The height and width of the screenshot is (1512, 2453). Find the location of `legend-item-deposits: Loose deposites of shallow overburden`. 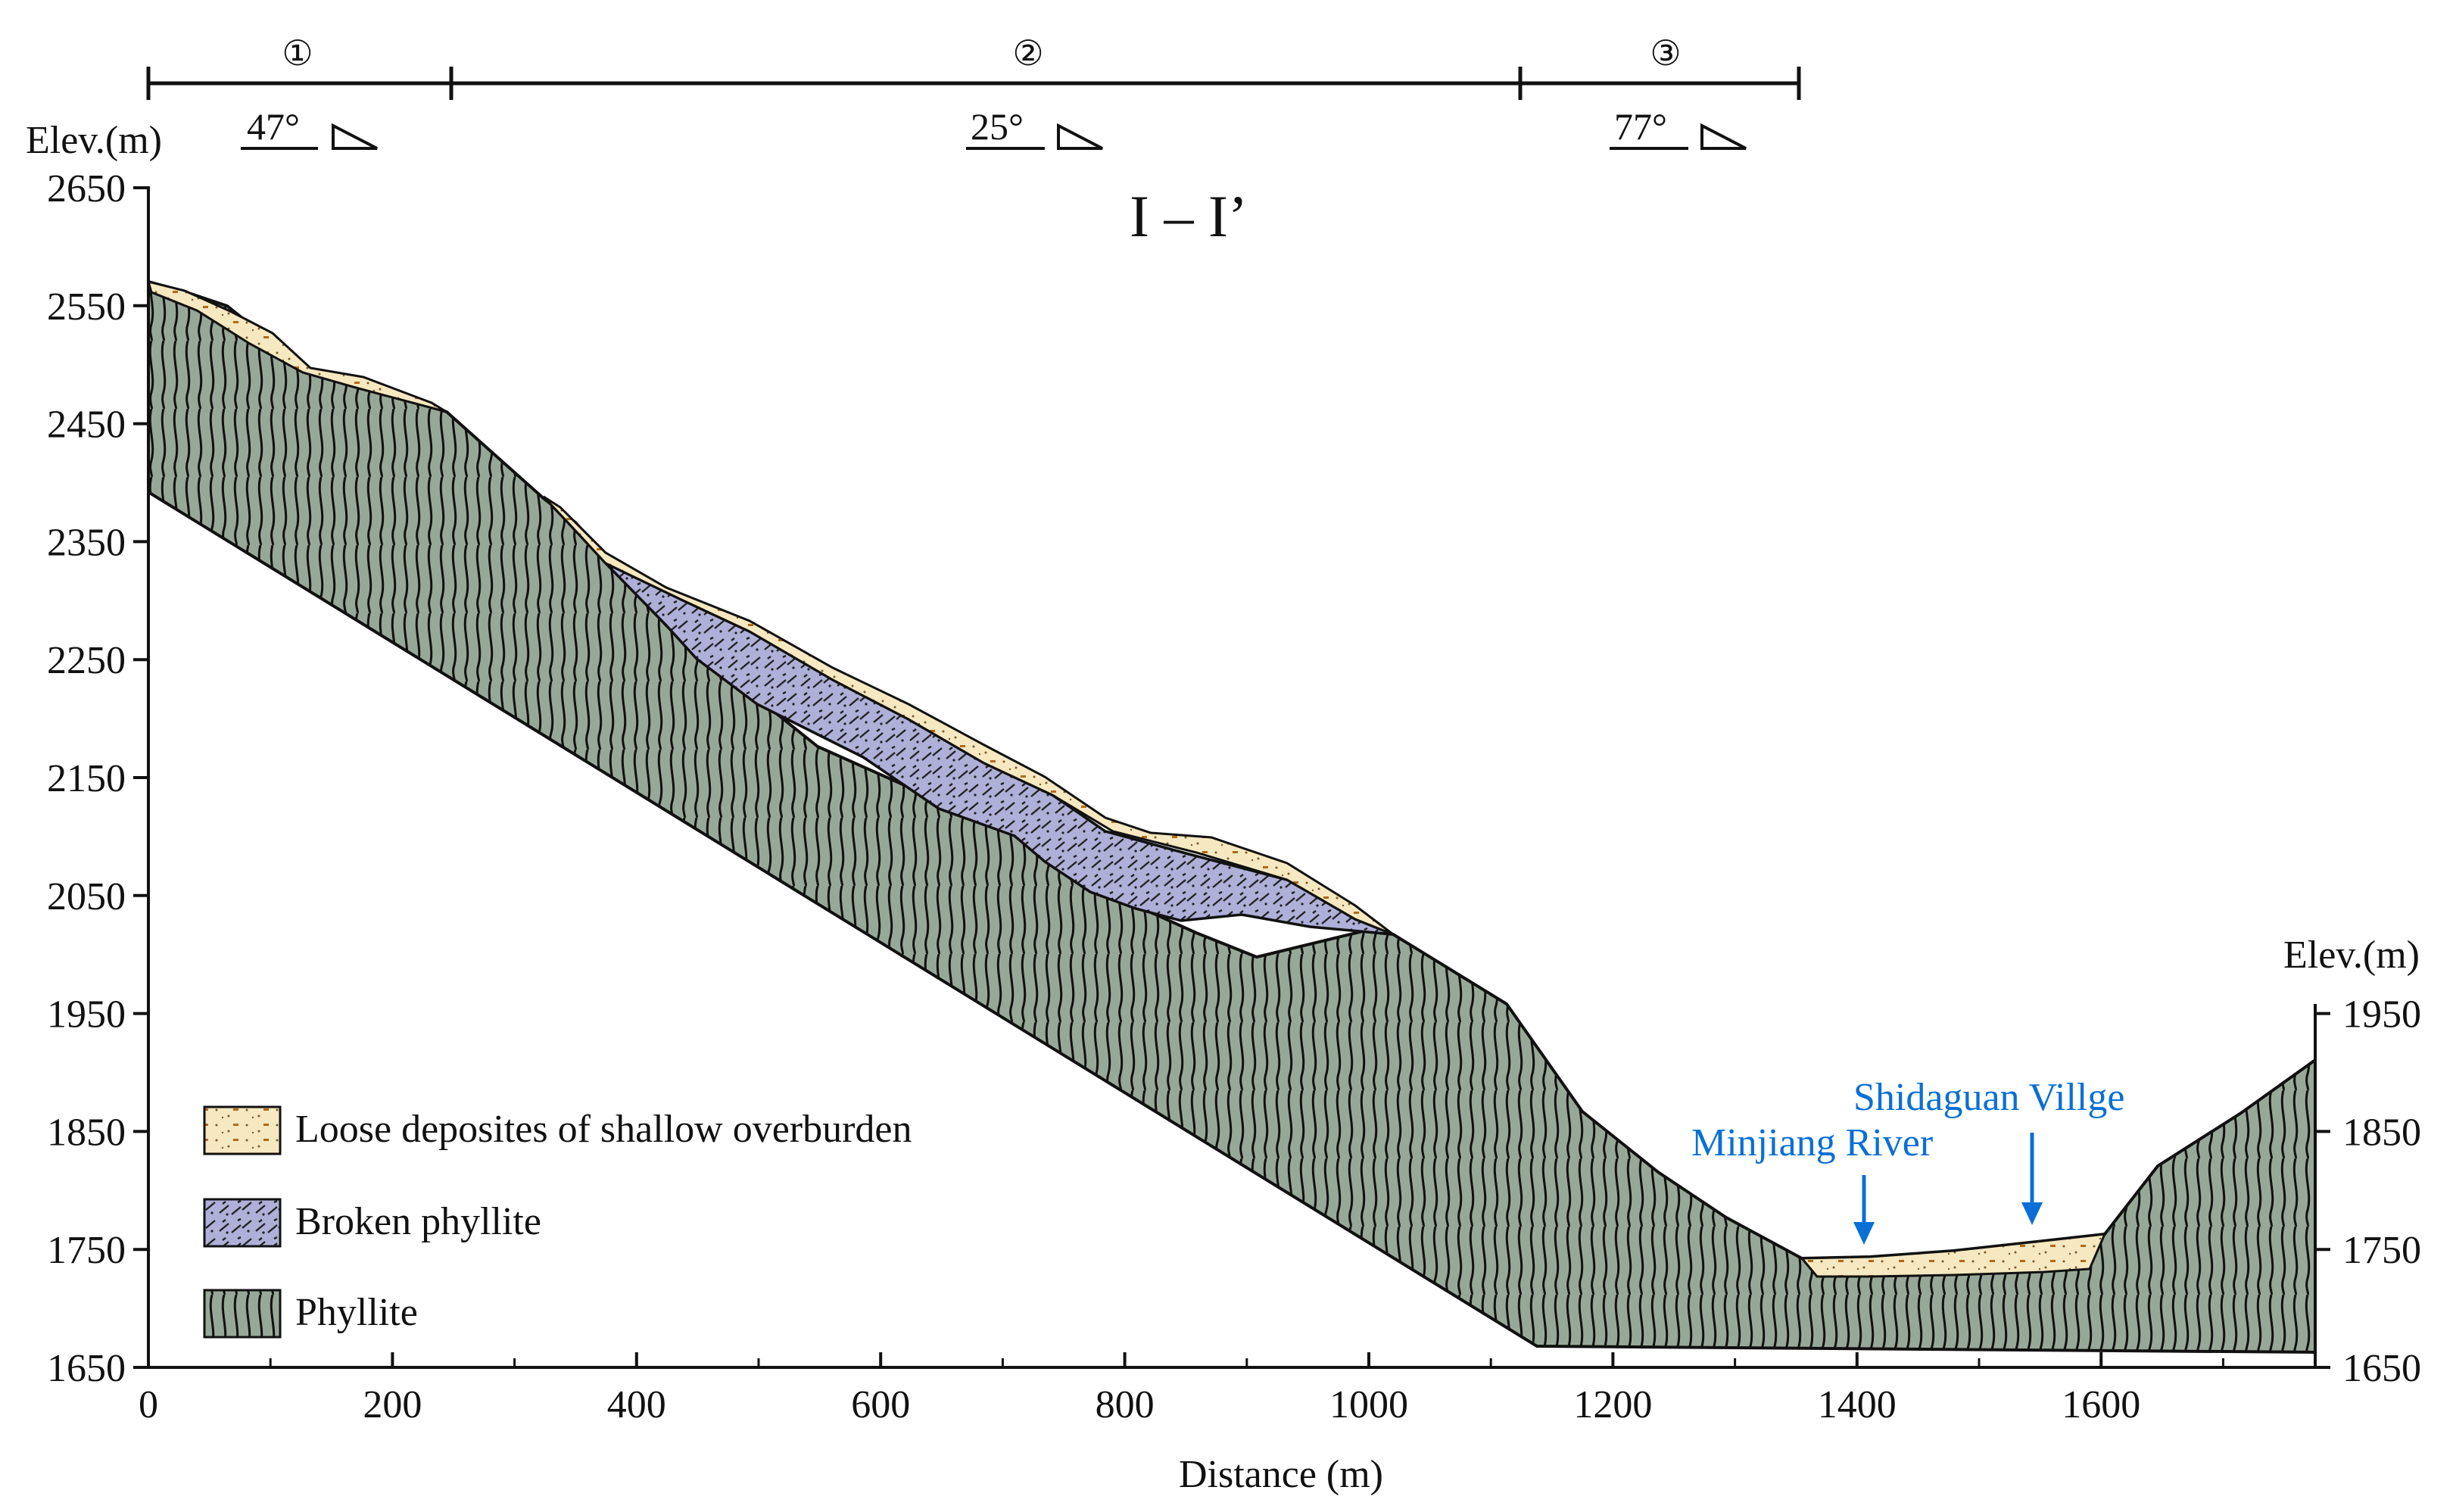

legend-item-deposits: Loose deposites of shallow overburden is located at coordinates (557, 1130).